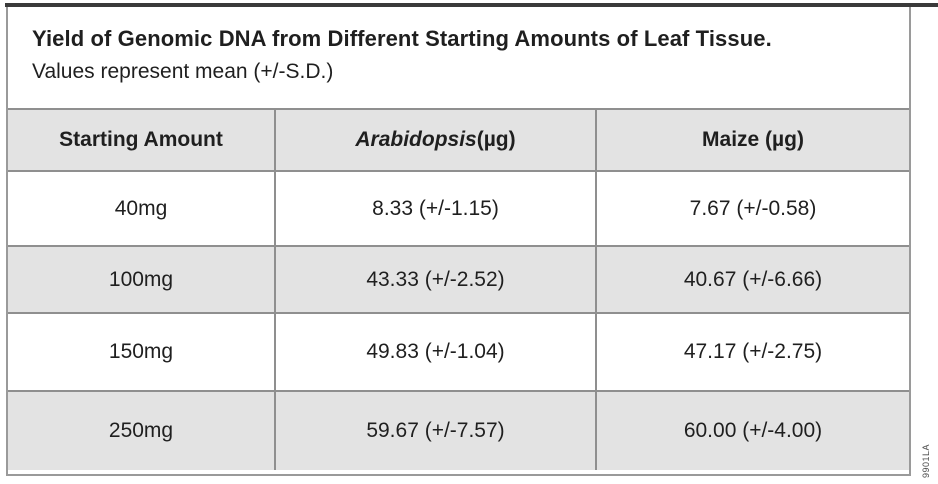 This screenshot has height=484, width=938. Describe the element at coordinates (752, 208) in the screenshot. I see `cell-maize-yield: 7.67 (+/-0.58)` at that location.